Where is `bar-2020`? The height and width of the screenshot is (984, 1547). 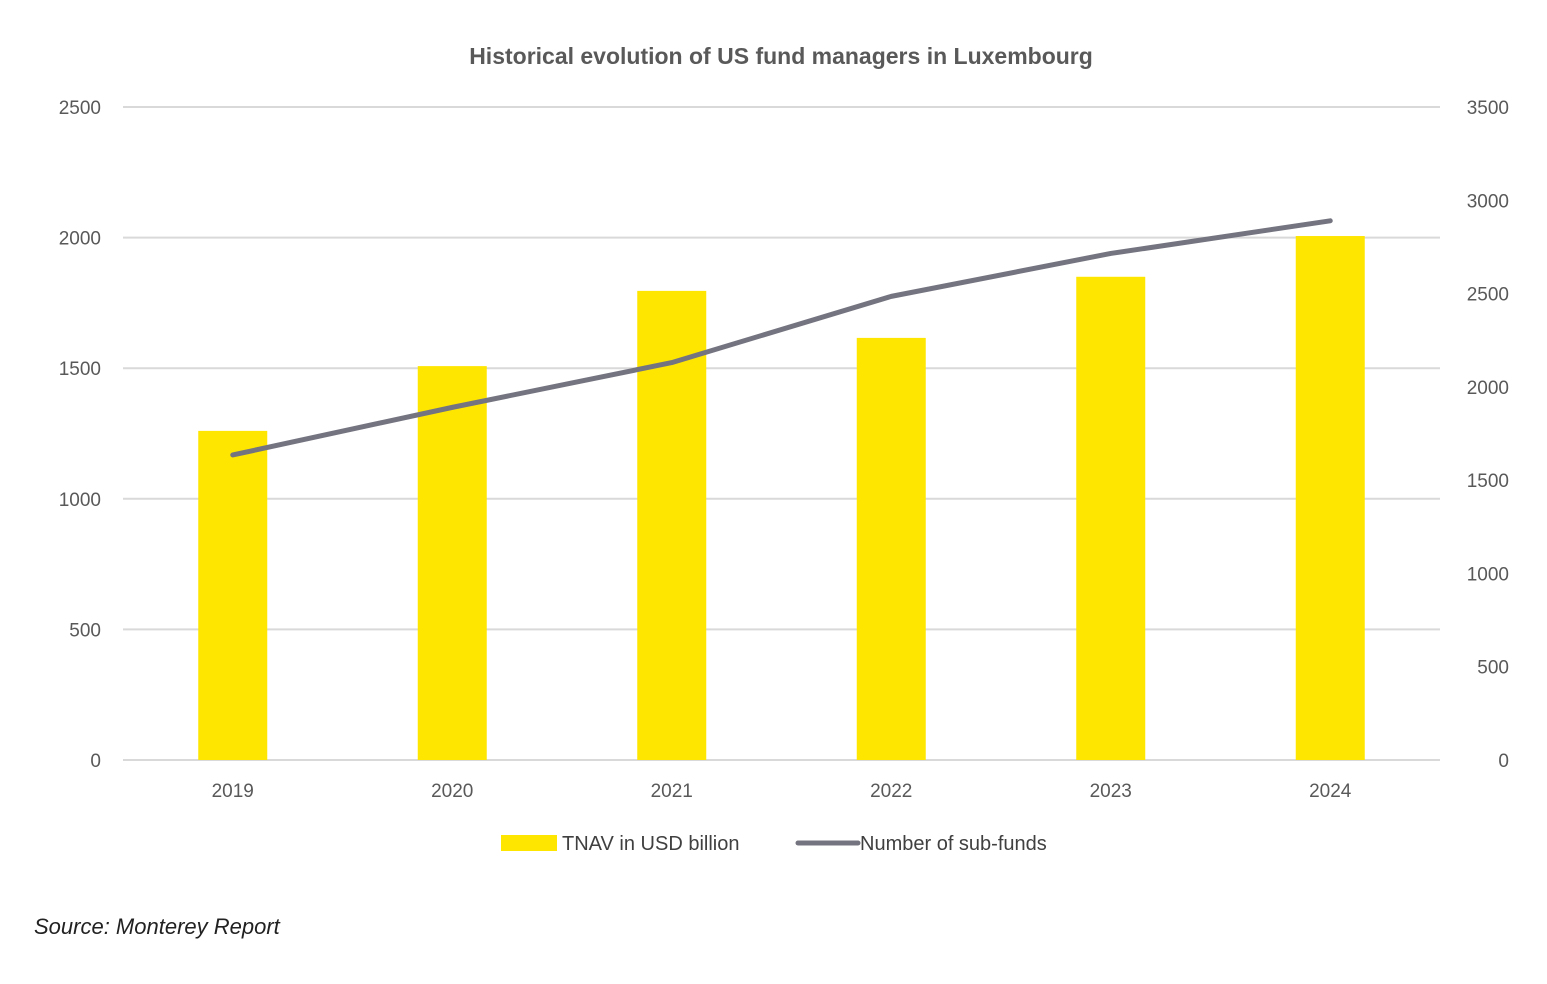
bar-2020 is located at coordinates (452, 563).